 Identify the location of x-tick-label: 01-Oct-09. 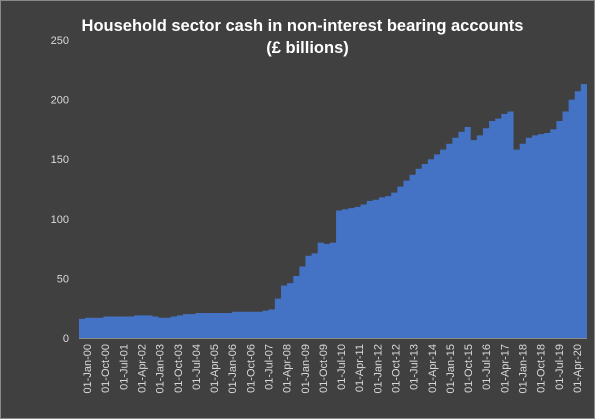
(324, 368).